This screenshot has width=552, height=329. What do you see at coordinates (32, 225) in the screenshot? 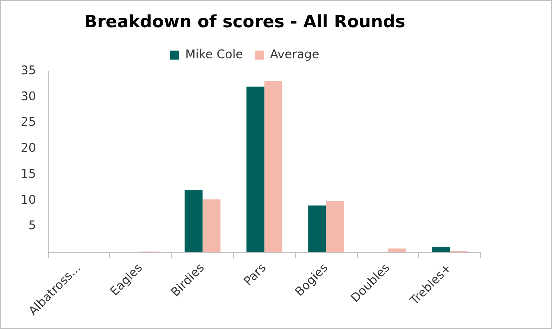
I see `y-tick-label: 5` at bounding box center [32, 225].